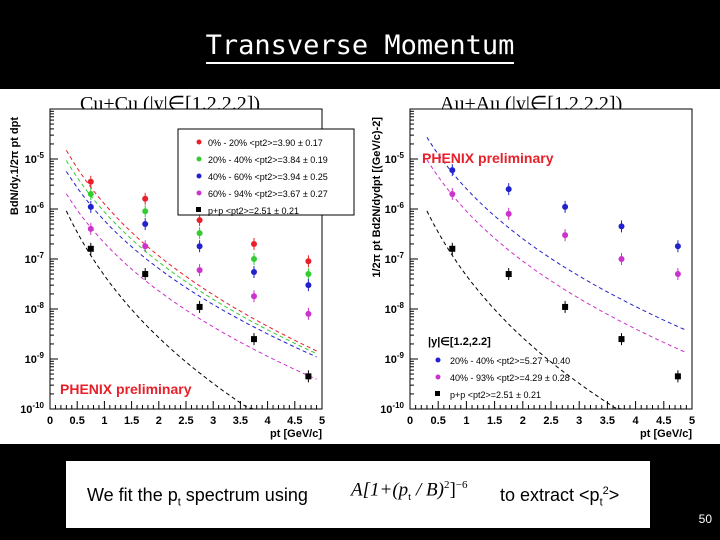 The width and height of the screenshot is (720, 540). What do you see at coordinates (268, 194) in the screenshot?
I see `legend-item: 60% - 94% <pt2>=3.67 ± 0.27` at bounding box center [268, 194].